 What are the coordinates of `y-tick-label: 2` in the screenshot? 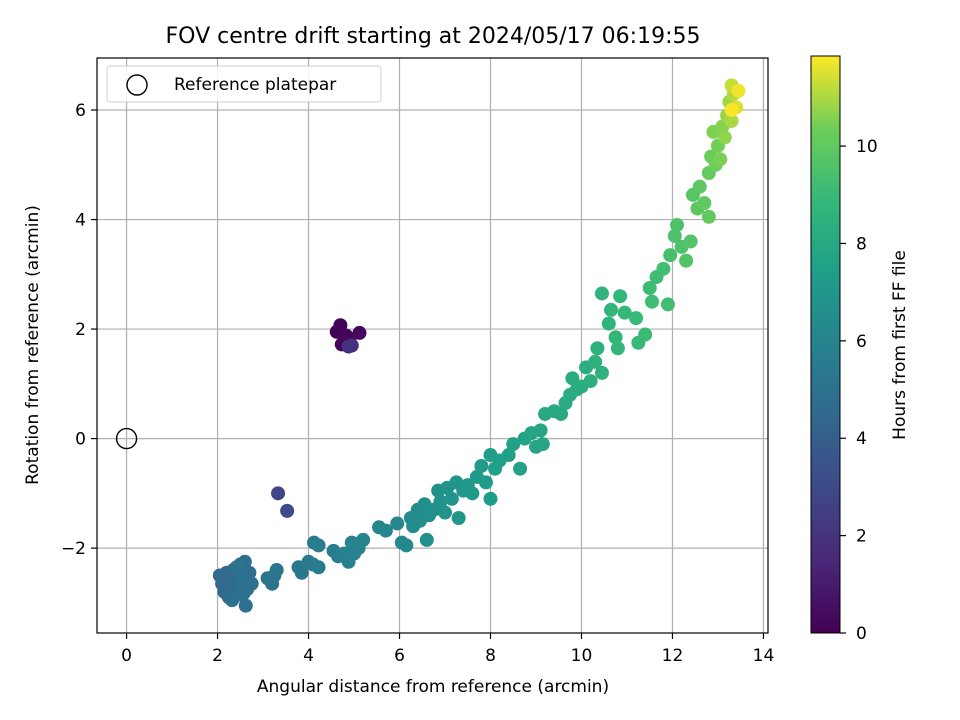 It's located at (80, 330).